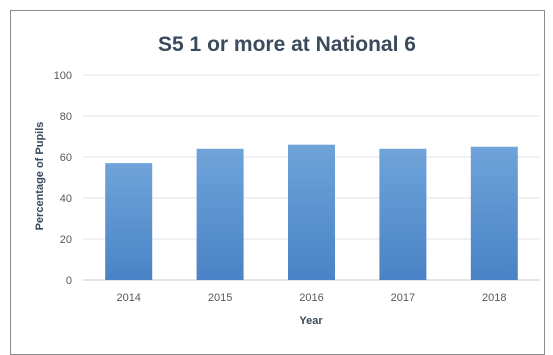  What do you see at coordinates (66, 199) in the screenshot?
I see `y-tick-label: 40` at bounding box center [66, 199].